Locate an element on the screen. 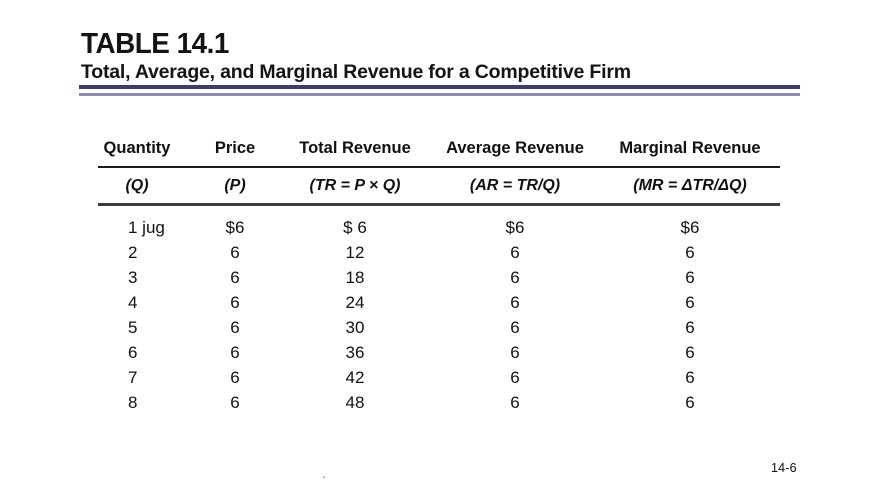 The image size is (880, 495). table-cell: 24 is located at coordinates (355, 302).